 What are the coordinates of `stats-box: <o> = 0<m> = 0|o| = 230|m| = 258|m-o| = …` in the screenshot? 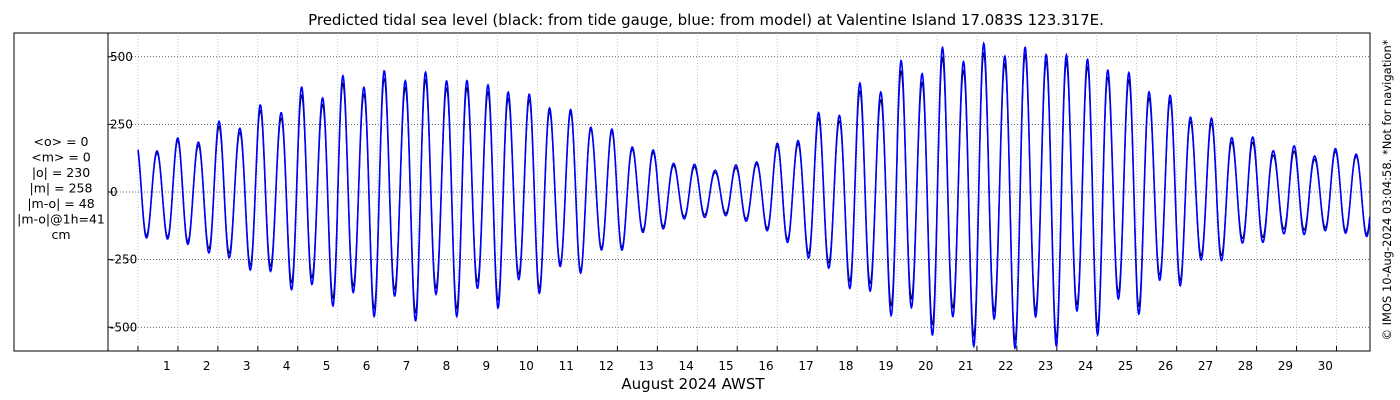 It's located at (61, 188).